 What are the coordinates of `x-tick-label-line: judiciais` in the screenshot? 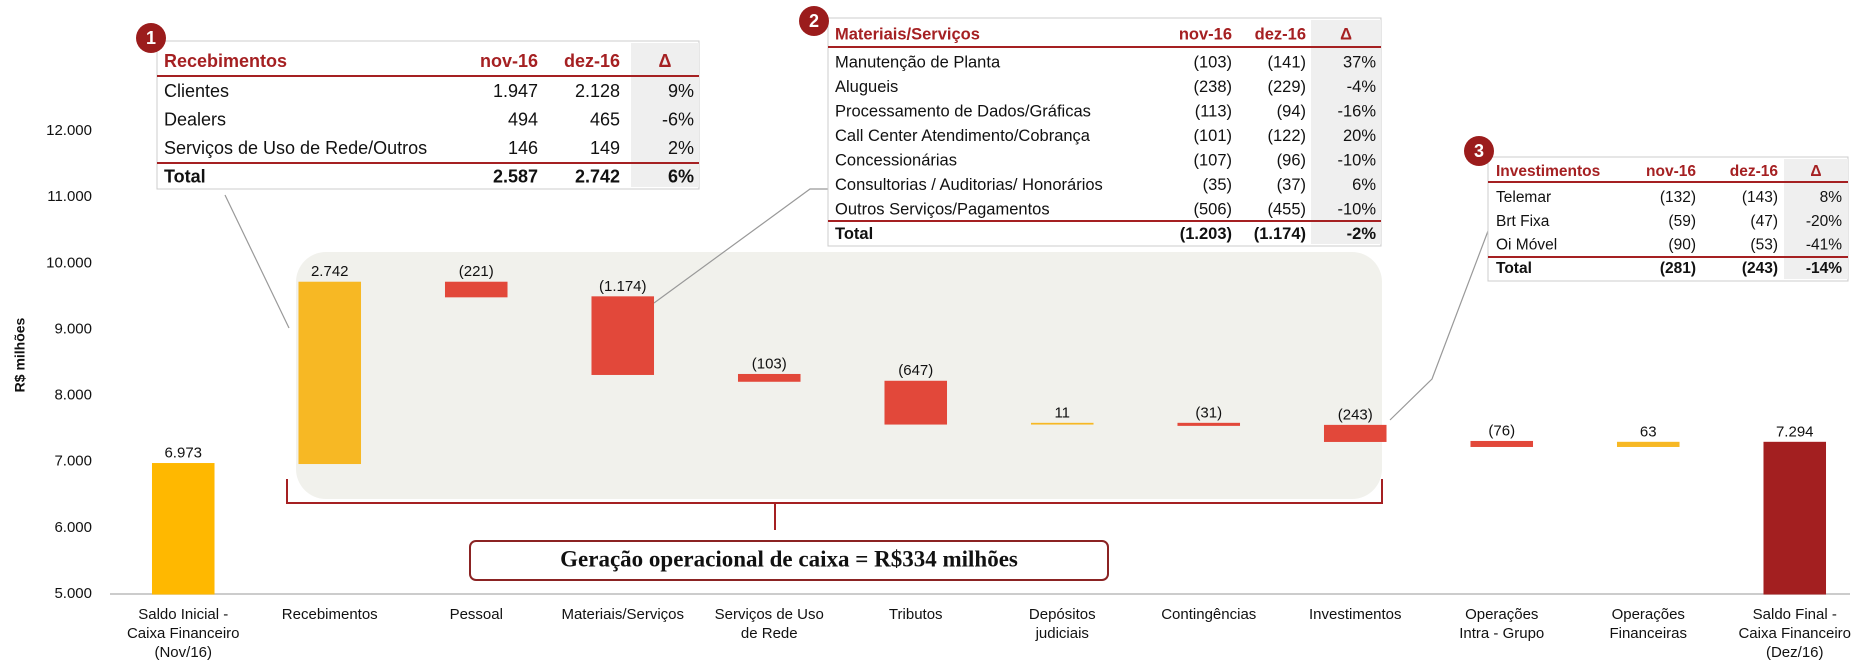 It's located at (1062, 633).